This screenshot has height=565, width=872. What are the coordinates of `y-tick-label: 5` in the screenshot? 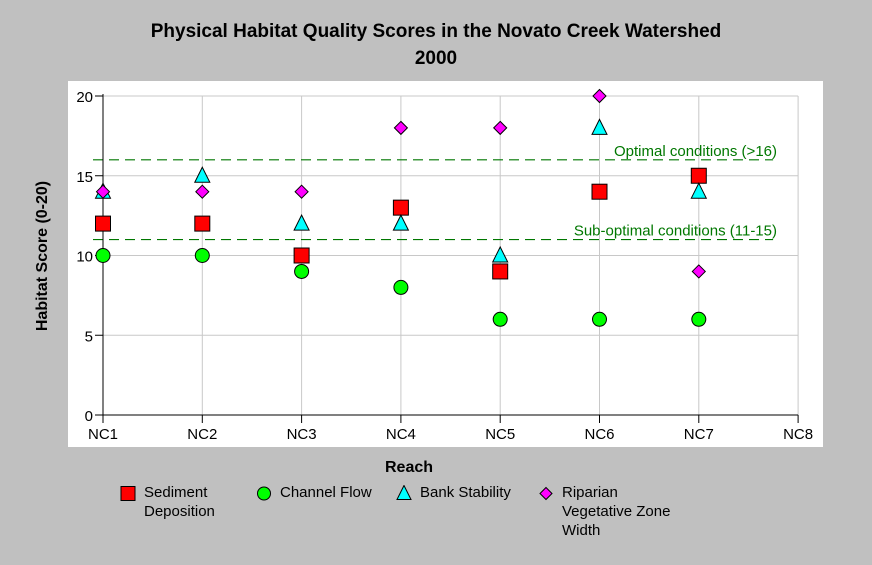 It's located at (89, 336).